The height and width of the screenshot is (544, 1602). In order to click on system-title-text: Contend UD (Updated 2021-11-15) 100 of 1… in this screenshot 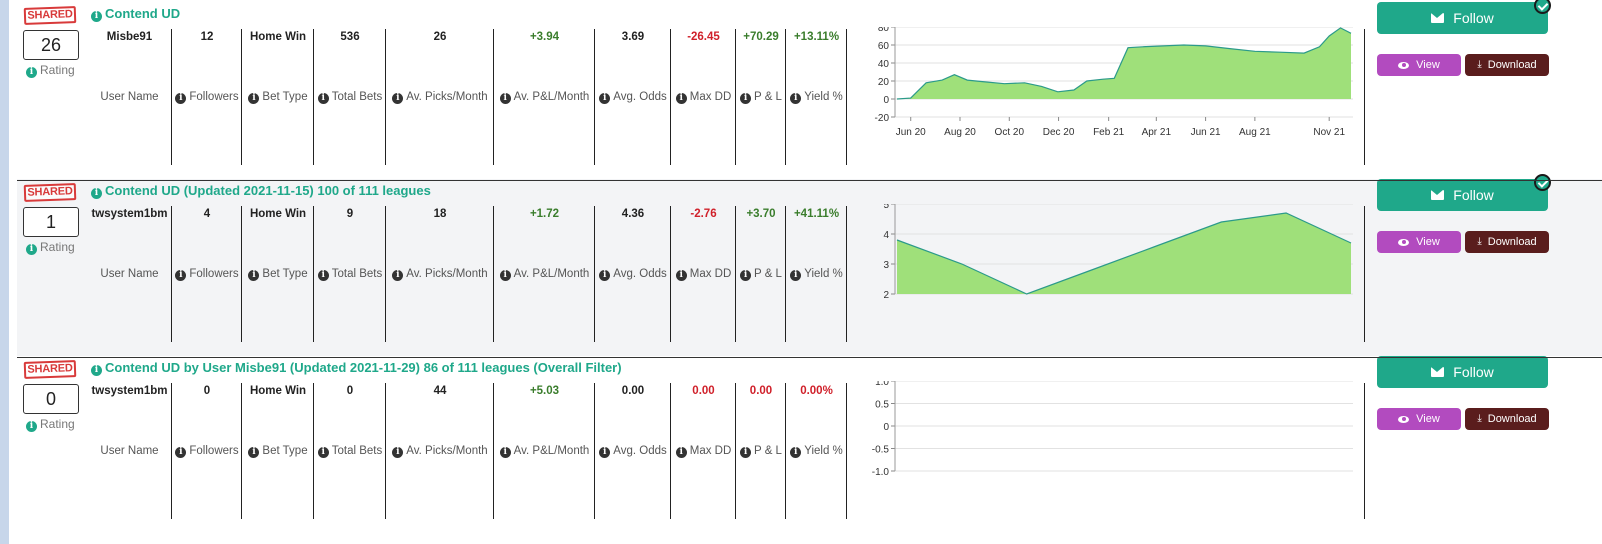, I will do `click(268, 190)`.